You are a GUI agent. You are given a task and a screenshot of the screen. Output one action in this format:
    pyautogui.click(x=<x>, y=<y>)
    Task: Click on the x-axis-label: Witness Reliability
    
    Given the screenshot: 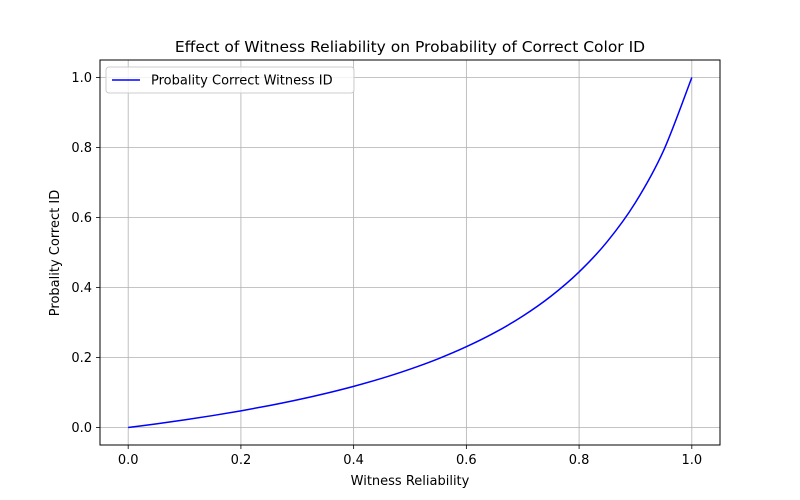 What is the action you would take?
    pyautogui.click(x=410, y=481)
    